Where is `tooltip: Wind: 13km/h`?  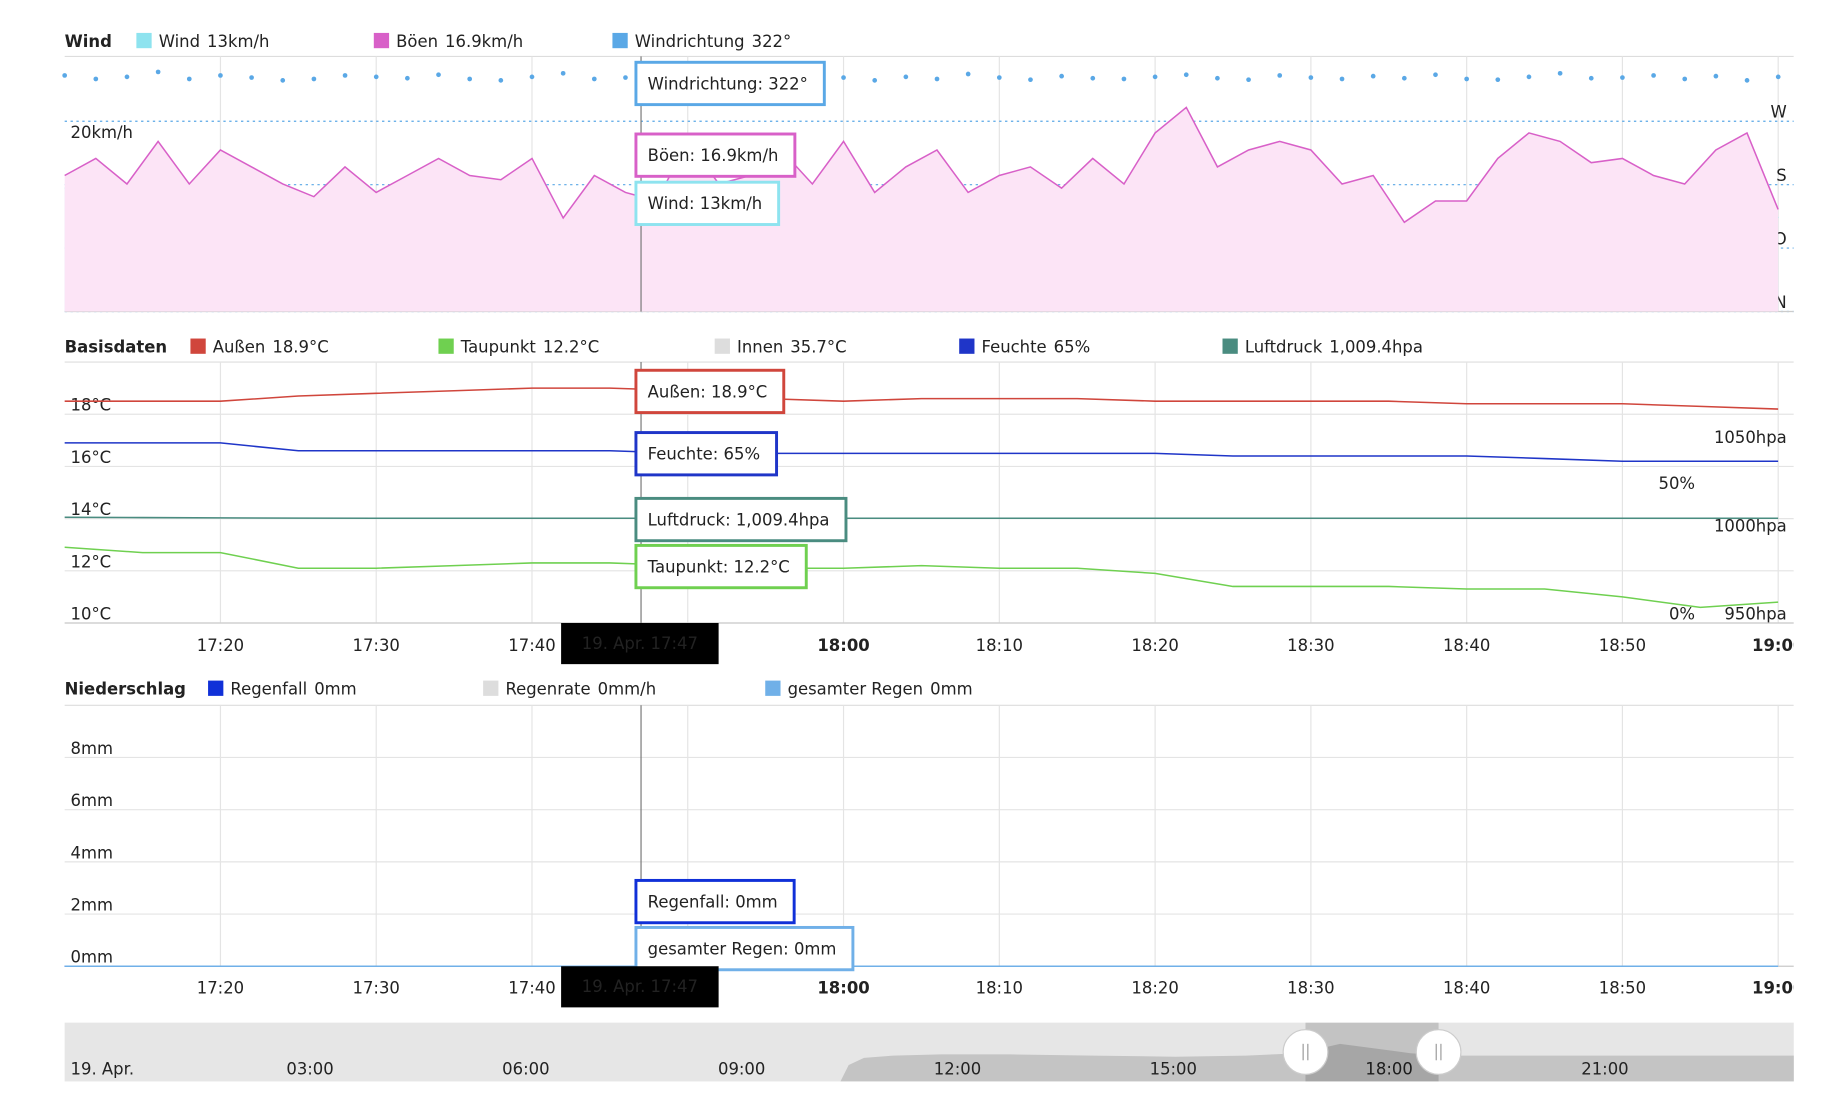
tooltip: Wind: 13km/h is located at coordinates (707, 203).